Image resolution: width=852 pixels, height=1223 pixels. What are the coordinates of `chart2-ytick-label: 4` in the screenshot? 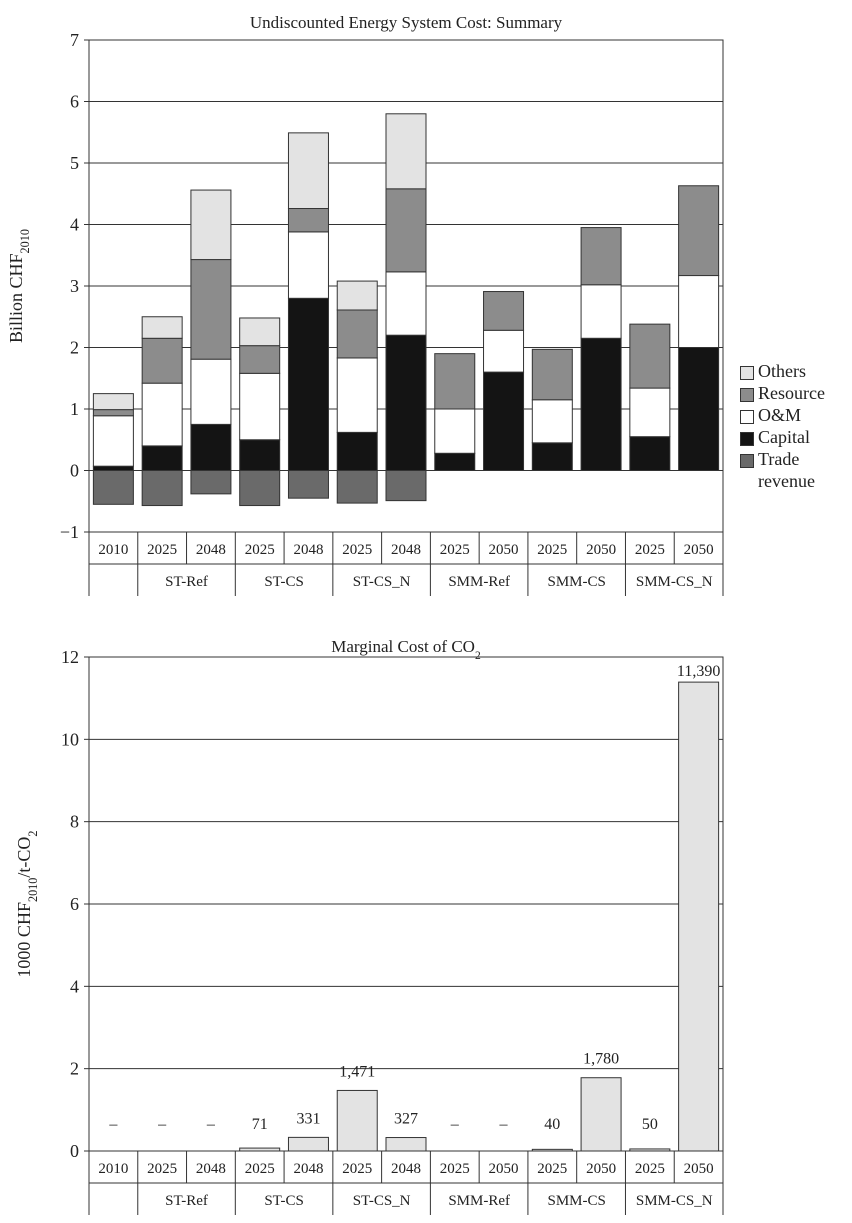 It's located at (74, 986).